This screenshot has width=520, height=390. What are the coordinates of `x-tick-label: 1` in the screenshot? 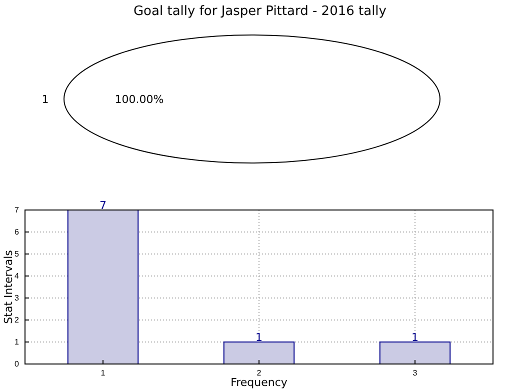 It's located at (103, 373).